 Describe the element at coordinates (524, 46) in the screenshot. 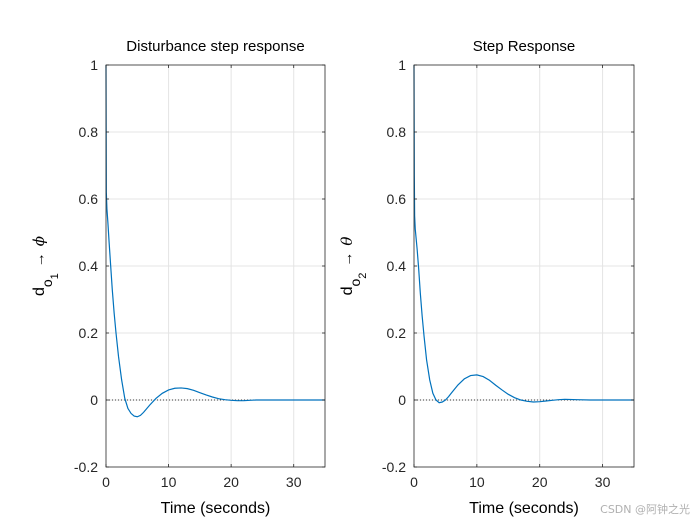

I see `chart-title: Step Response` at that location.